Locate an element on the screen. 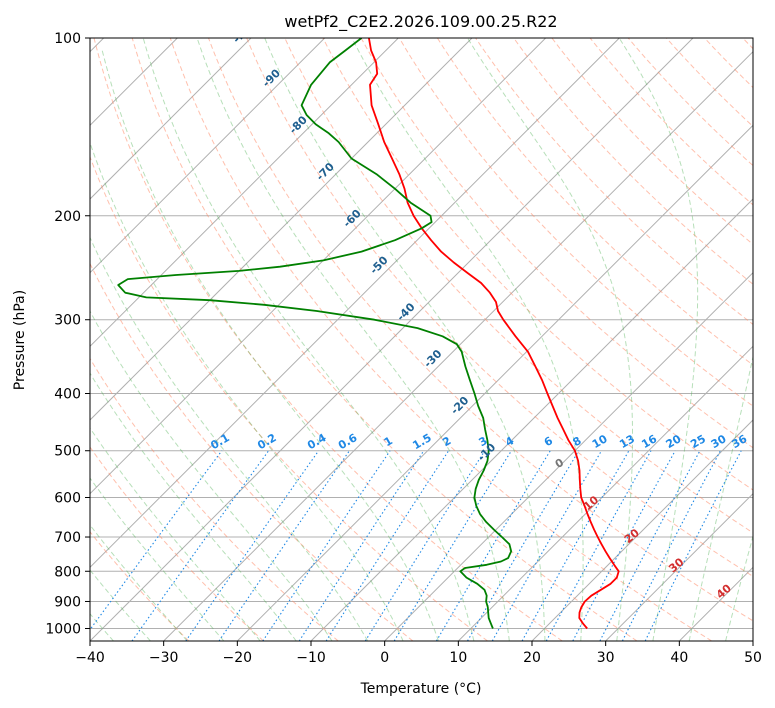  y-tick-label: 1000 is located at coordinates (63, 629).